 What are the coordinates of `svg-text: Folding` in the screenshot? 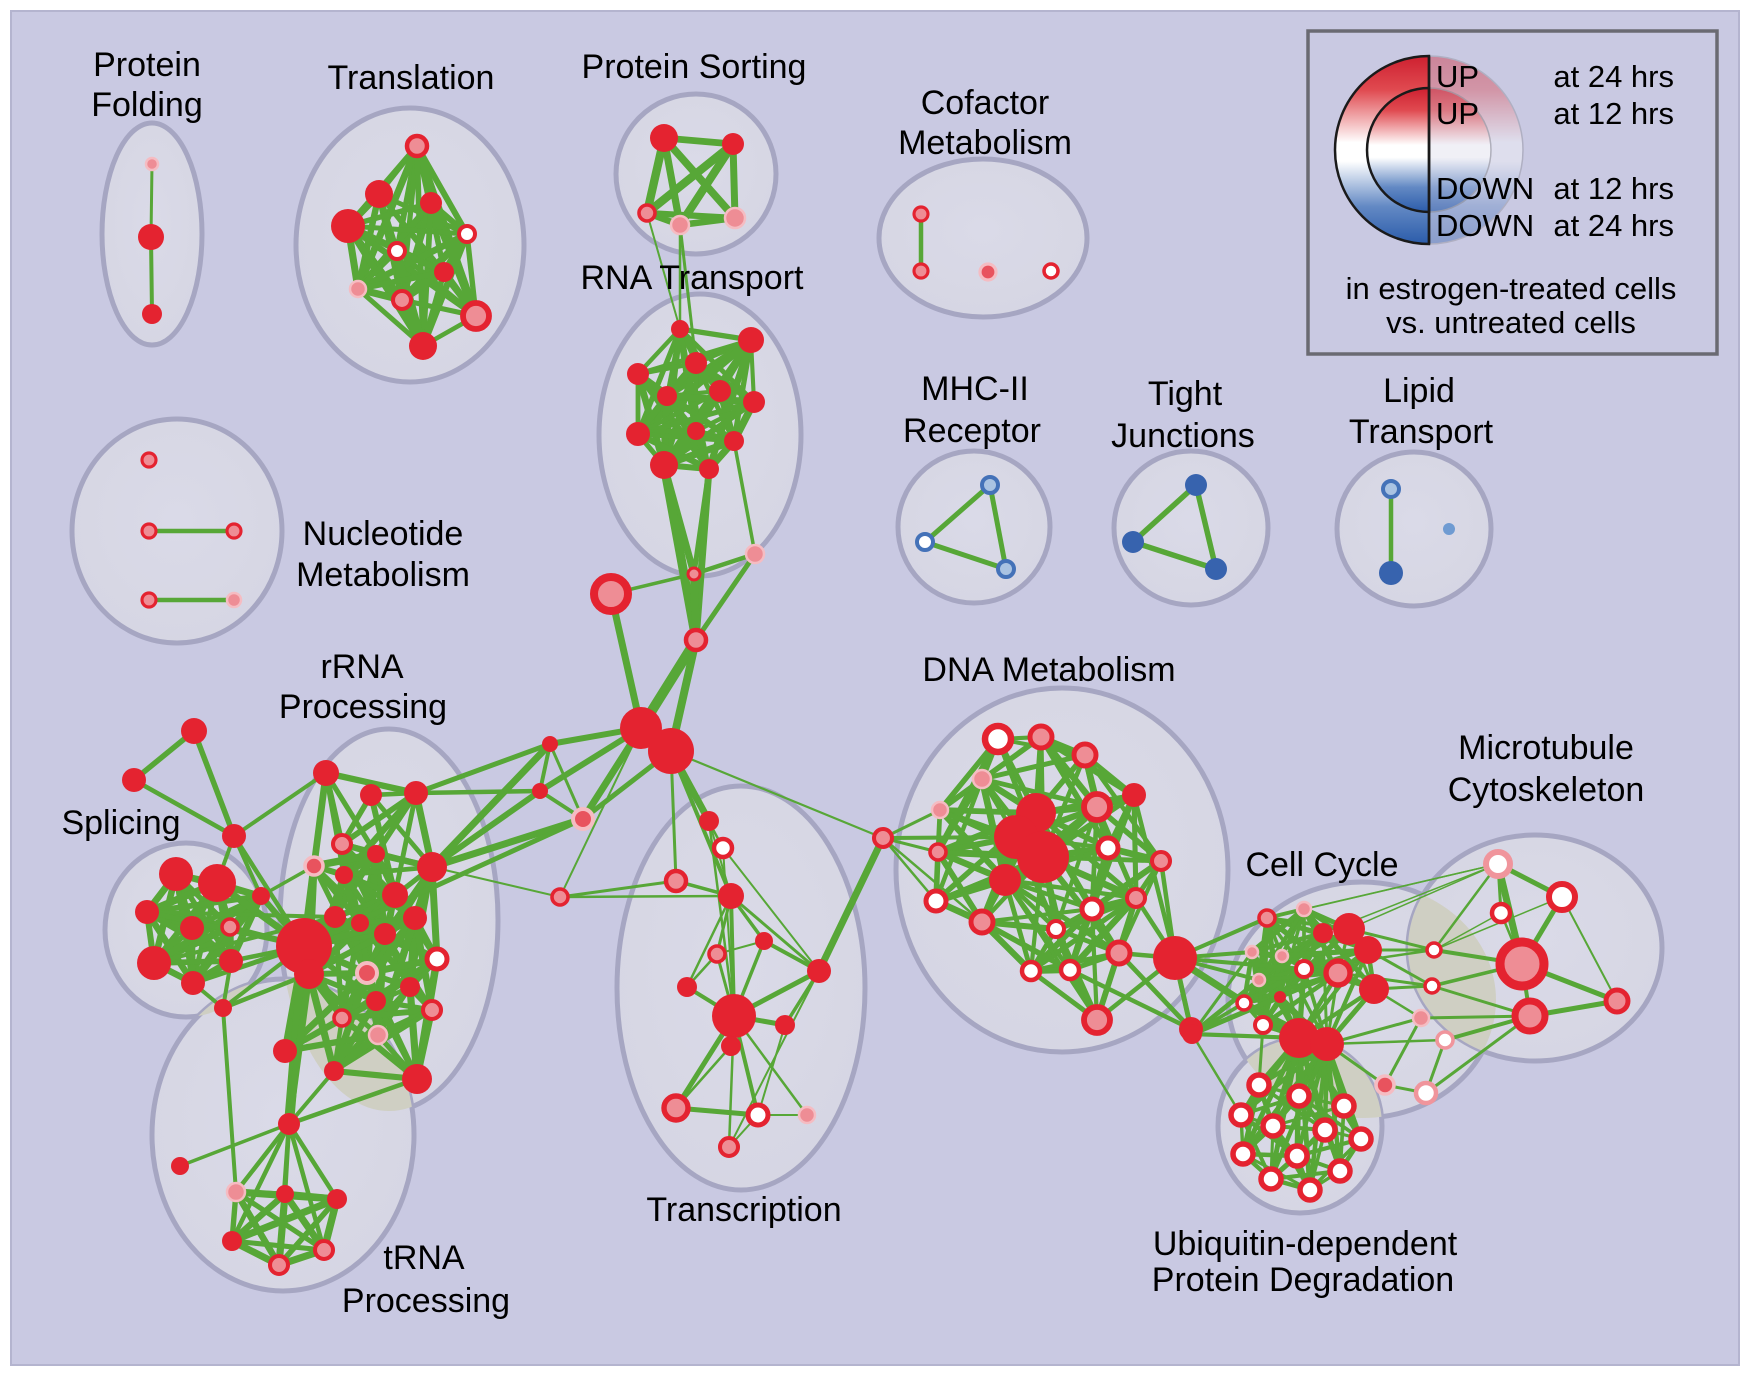 It's located at (147, 105).